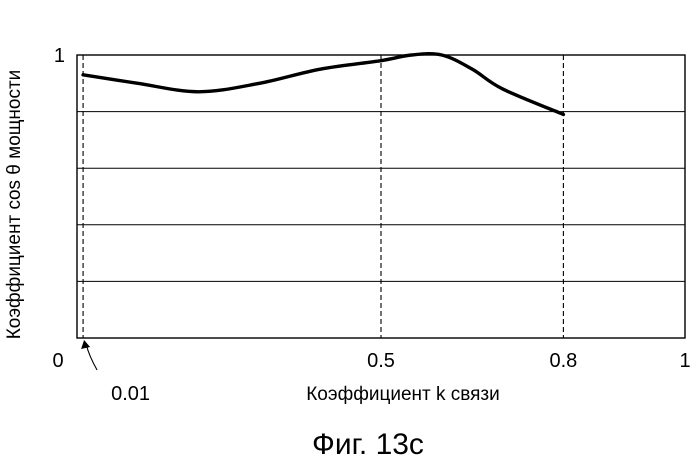  Describe the element at coordinates (403, 394) in the screenshot. I see `x-axis-label: Коэффициент k связи` at that location.